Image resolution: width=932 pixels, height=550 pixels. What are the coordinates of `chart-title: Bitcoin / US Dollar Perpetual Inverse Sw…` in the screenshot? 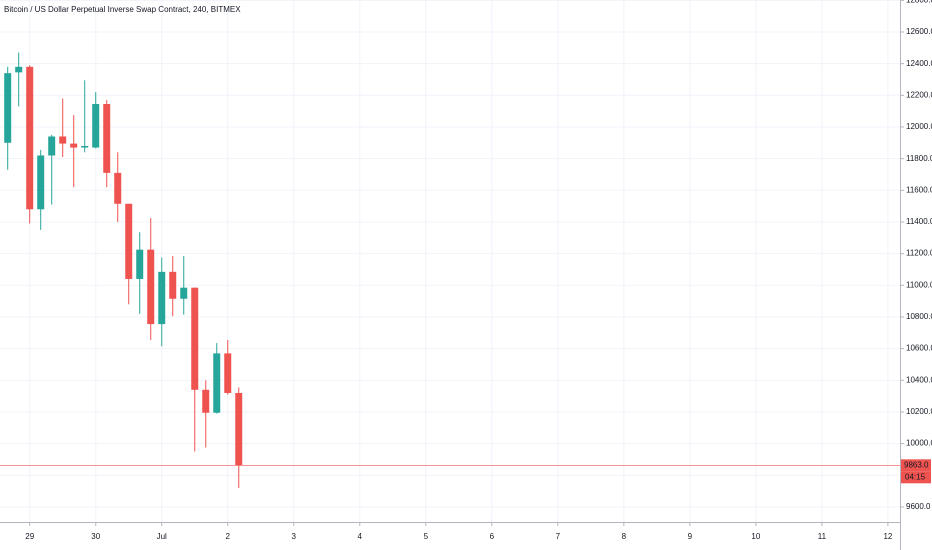 It's located at (122, 9).